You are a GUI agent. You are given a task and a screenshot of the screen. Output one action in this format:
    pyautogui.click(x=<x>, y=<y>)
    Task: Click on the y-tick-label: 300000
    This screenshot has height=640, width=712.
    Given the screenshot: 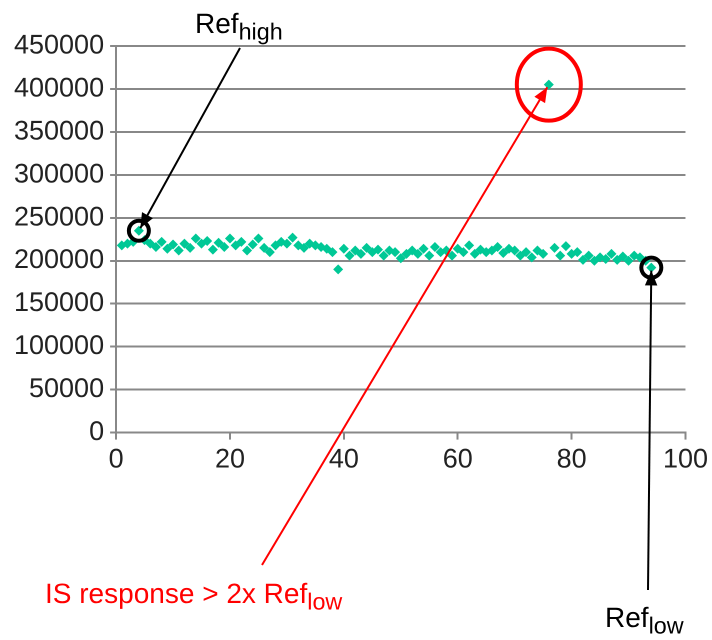 What is the action you would take?
    pyautogui.click(x=59, y=173)
    